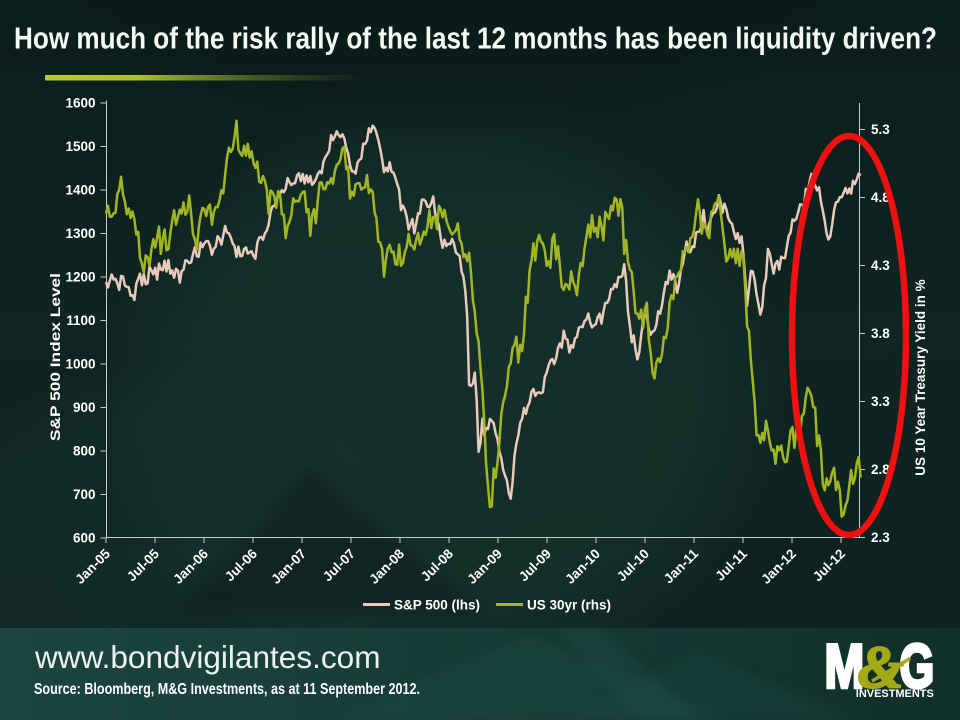  Describe the element at coordinates (917, 666) in the screenshot. I see `svg-text: G` at that location.